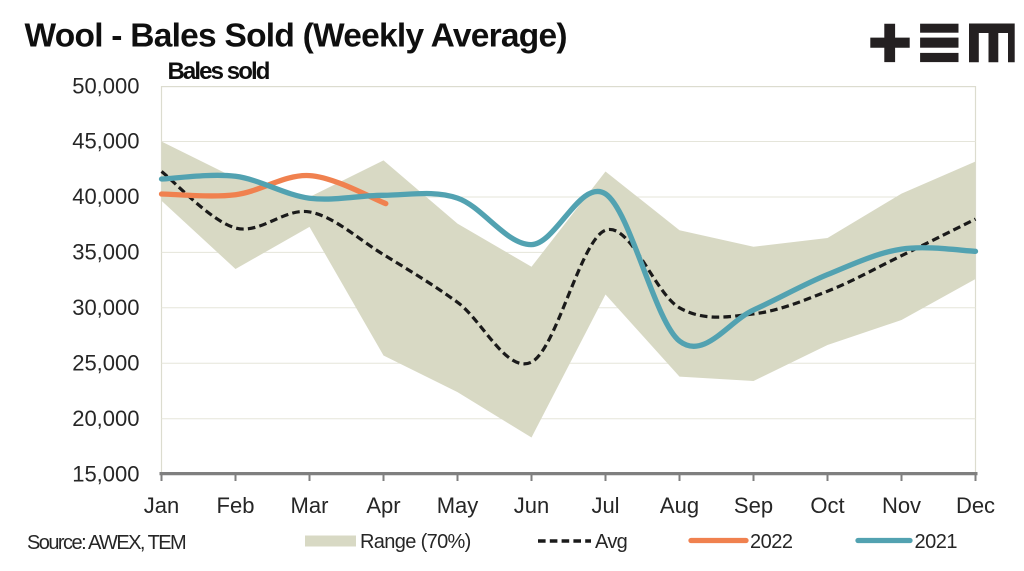 The image size is (1024, 571). I want to click on svg-text: Bales sold, so click(219, 71).